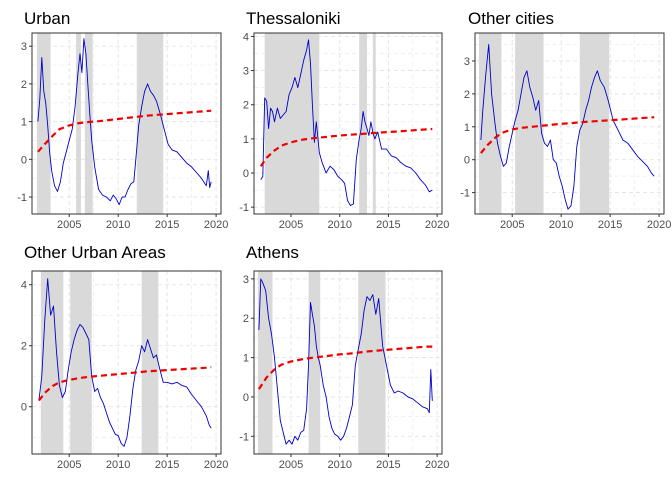 The width and height of the screenshot is (672, 485). I want to click on panel-title: Other cities, so click(511, 18).